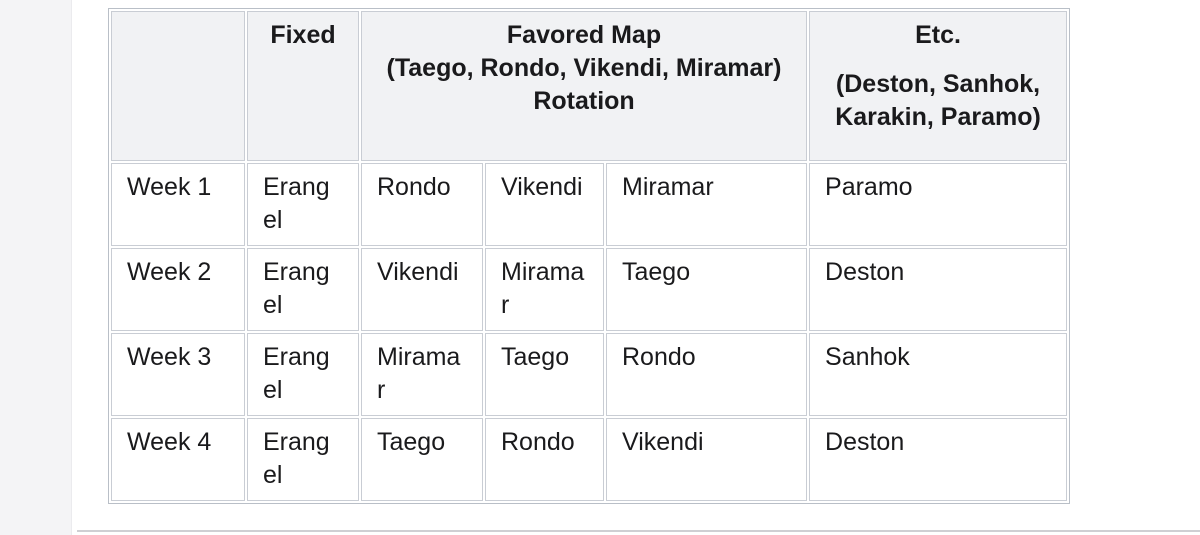 Image resolution: width=1200 pixels, height=535 pixels. I want to click on week-cell: Week 4, so click(178, 459).